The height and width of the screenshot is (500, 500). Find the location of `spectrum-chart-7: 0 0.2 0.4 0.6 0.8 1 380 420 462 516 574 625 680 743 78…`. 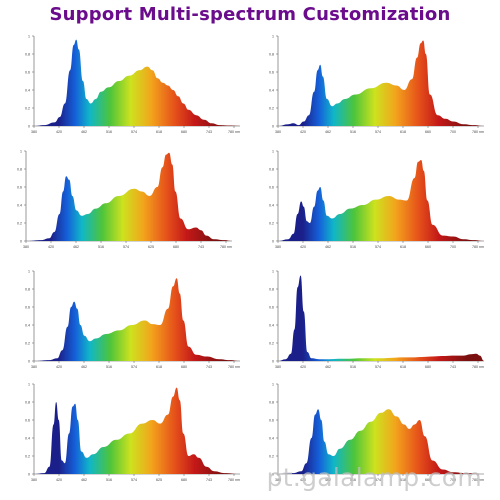

spectrum-chart-7: 0 0.2 0.4 0.6 0.8 1 380 420 462 516 574 625 680 743 78… is located at coordinates (135, 433).